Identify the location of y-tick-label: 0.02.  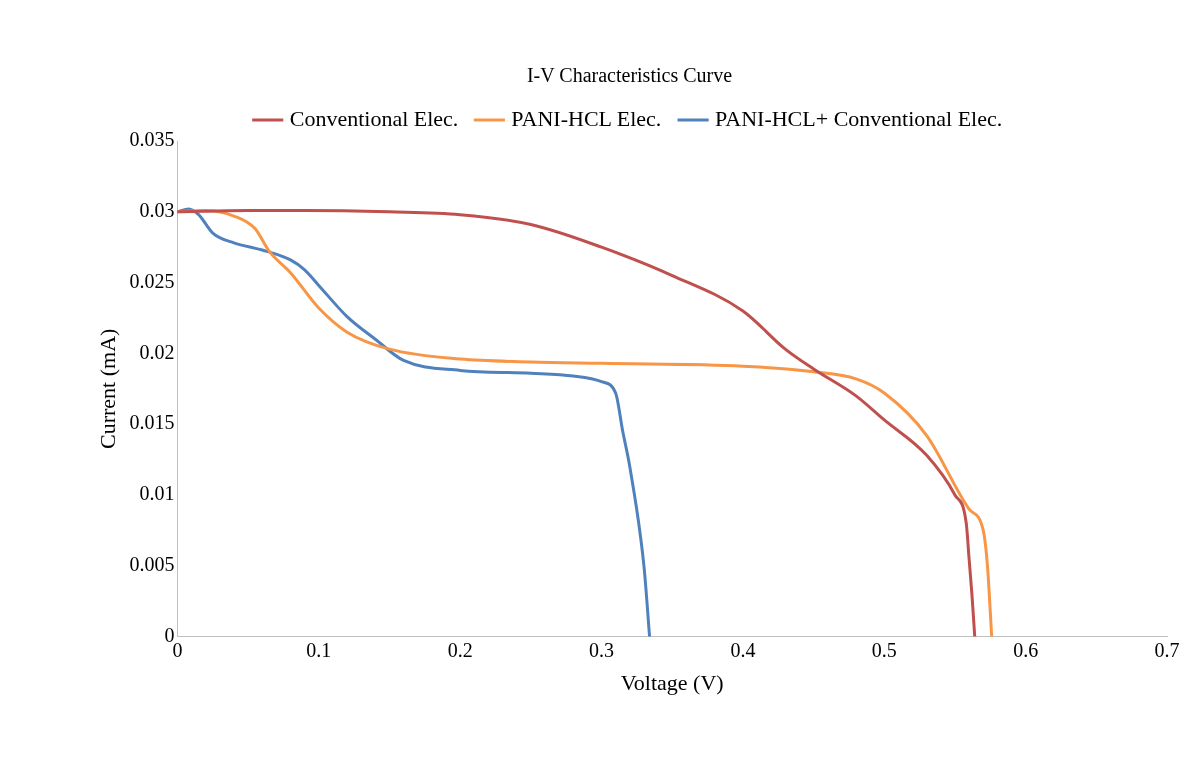
(157, 351).